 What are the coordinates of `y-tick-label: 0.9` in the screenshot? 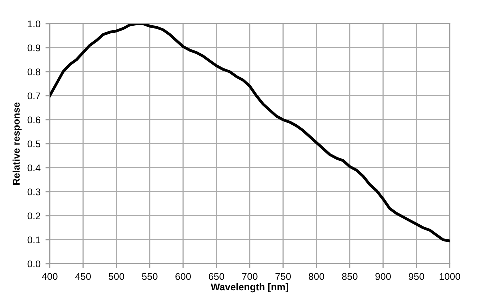 It's located at (34, 48).